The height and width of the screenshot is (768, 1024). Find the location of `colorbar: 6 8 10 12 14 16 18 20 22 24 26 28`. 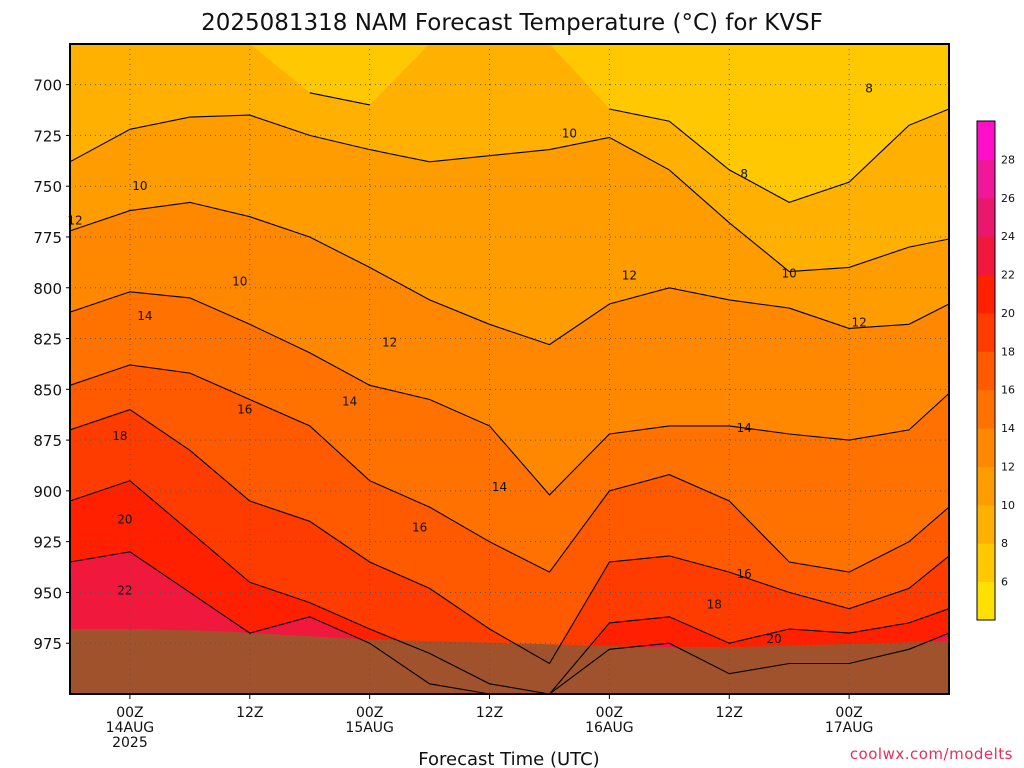

colorbar: 6 8 10 12 14 16 18 20 22 24 26 28 is located at coordinates (995, 370).